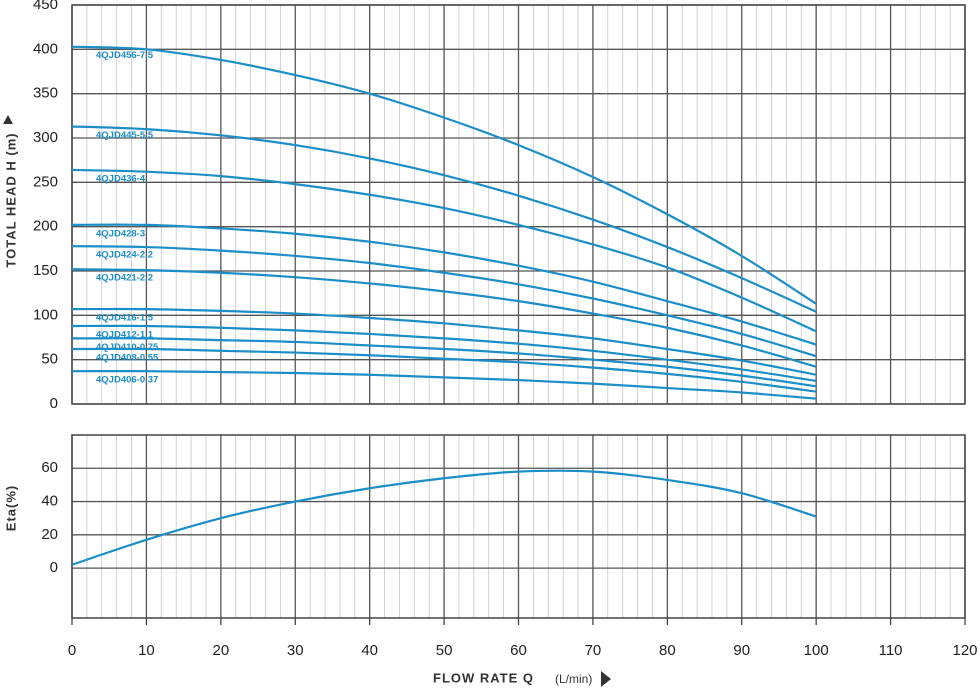  Describe the element at coordinates (127, 347) in the screenshot. I see `curve-label: 4QJD410-0.75` at that location.